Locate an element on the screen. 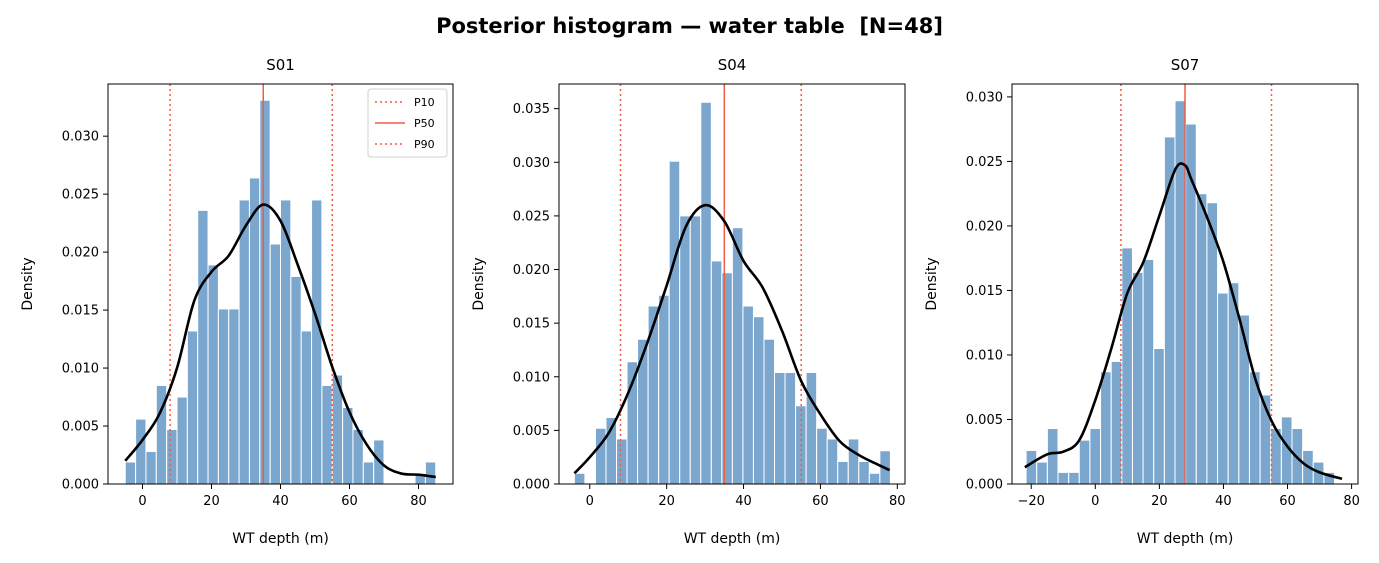 The height and width of the screenshot is (563, 1379). panel-title: S04 is located at coordinates (732, 65).